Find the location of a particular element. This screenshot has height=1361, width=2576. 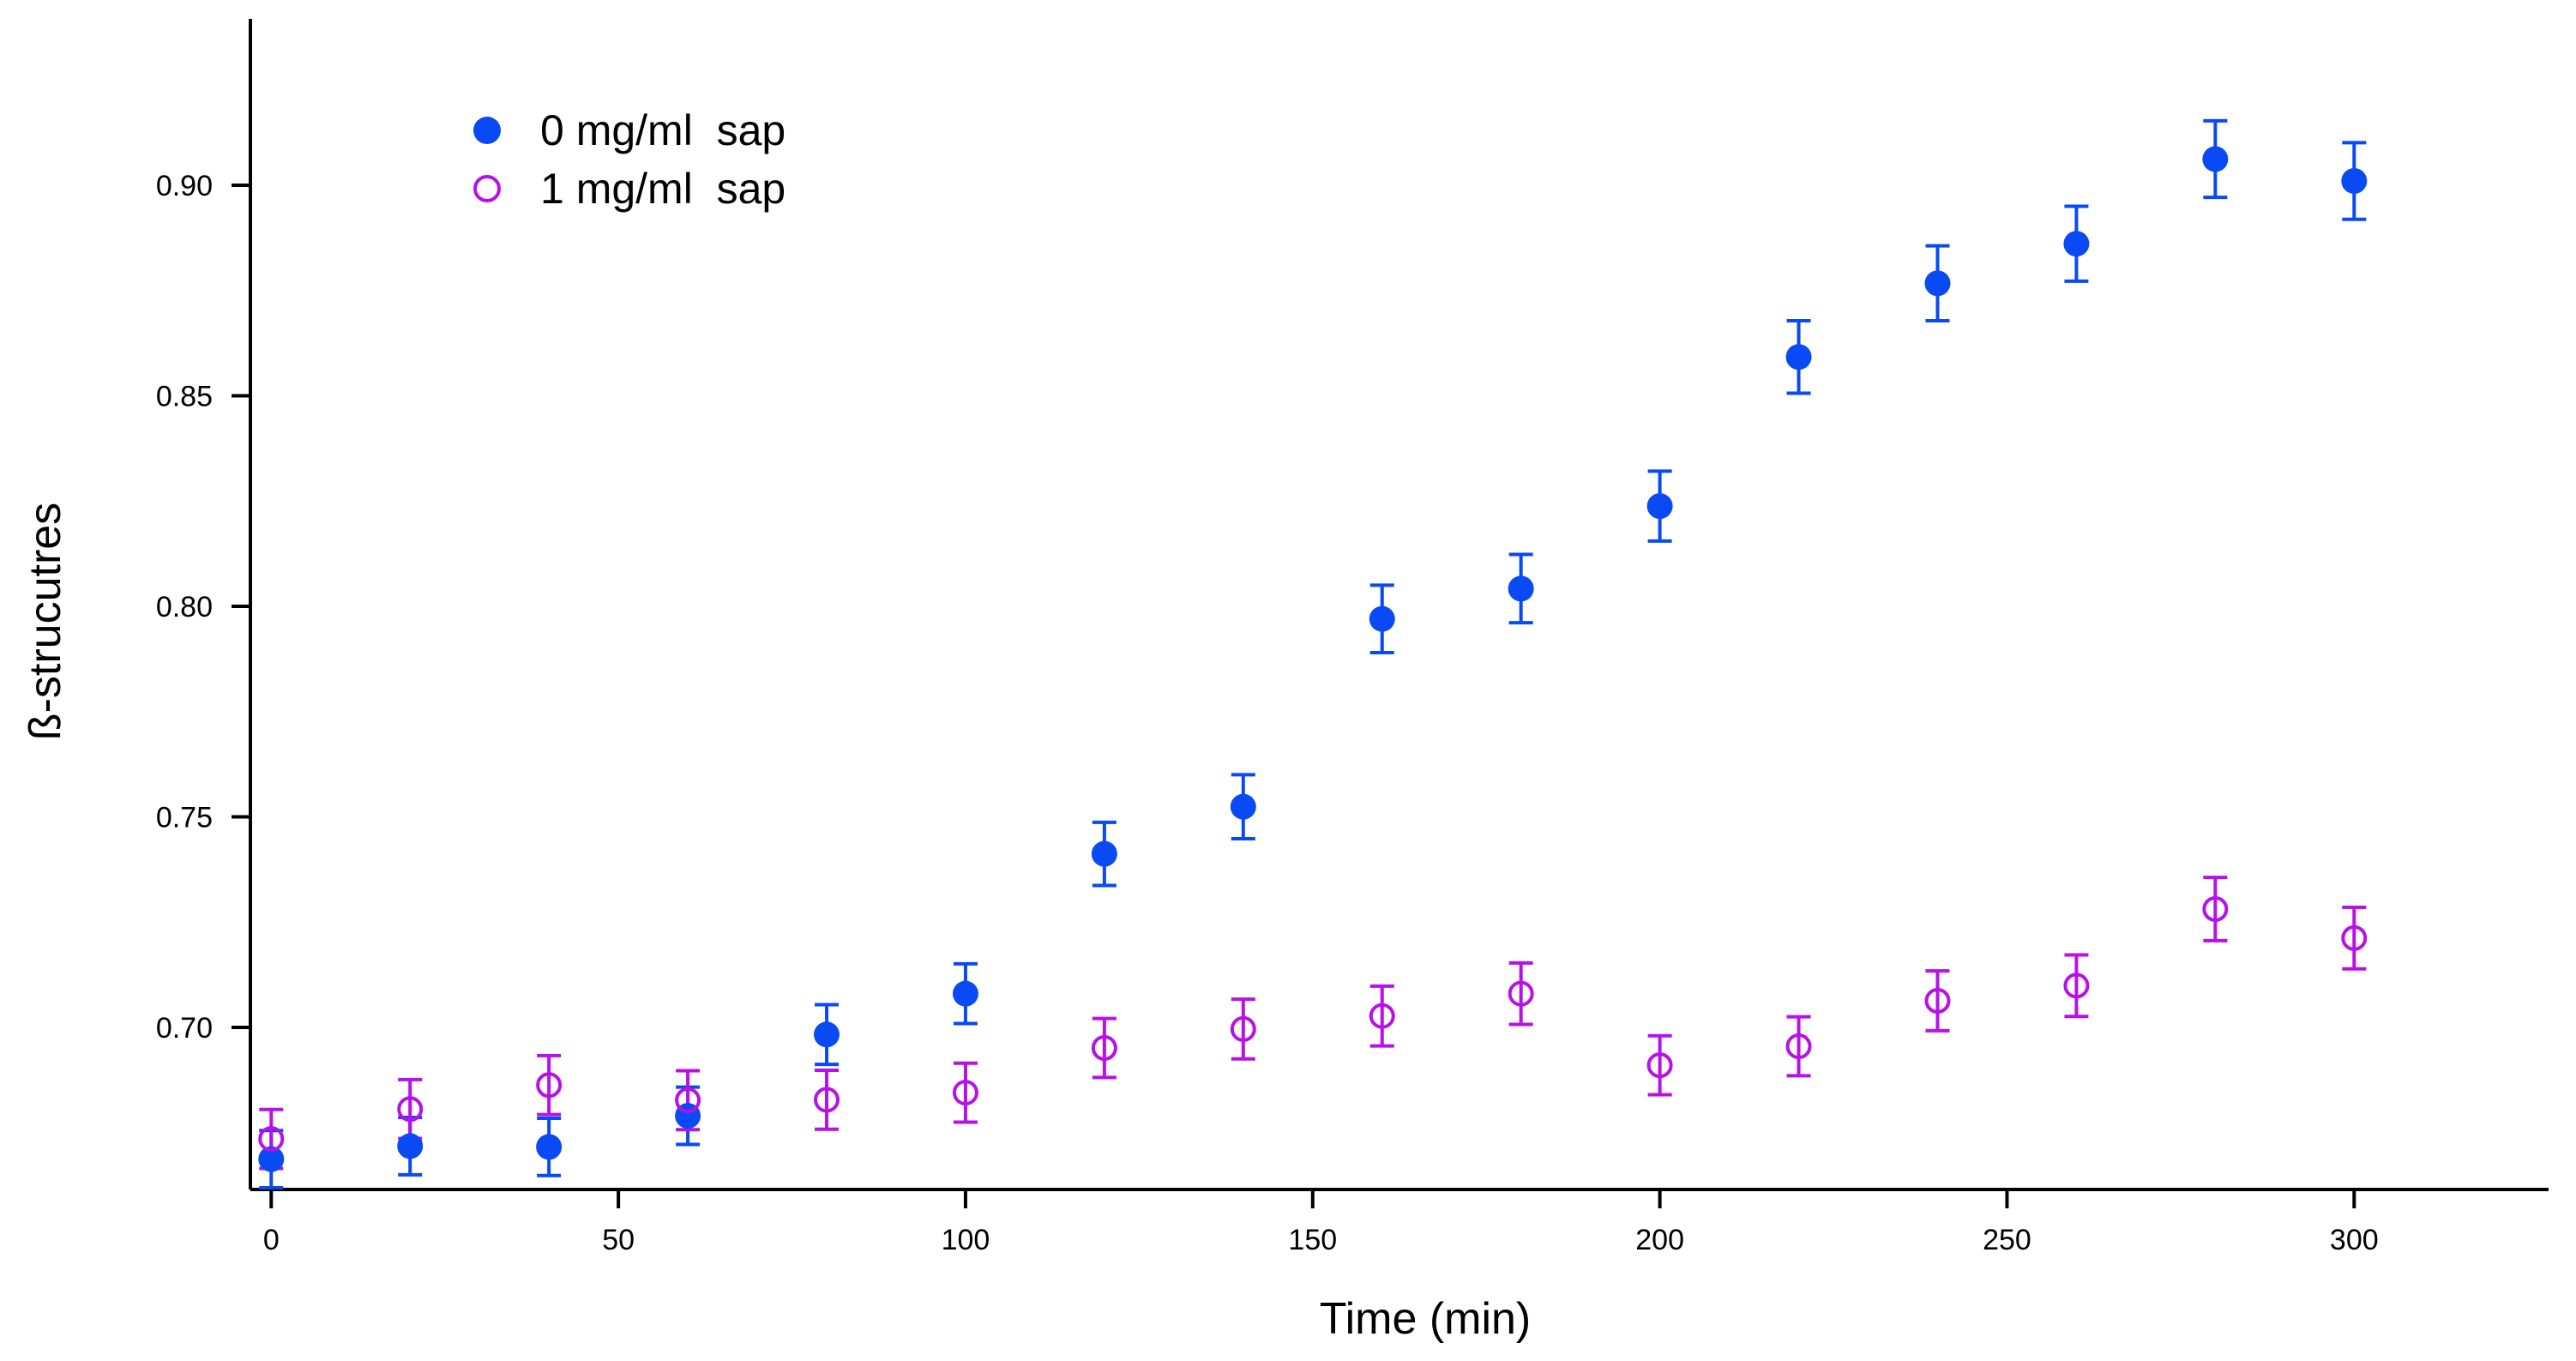

legend-1mg-label: 1 mg/ml sap is located at coordinates (662, 189).